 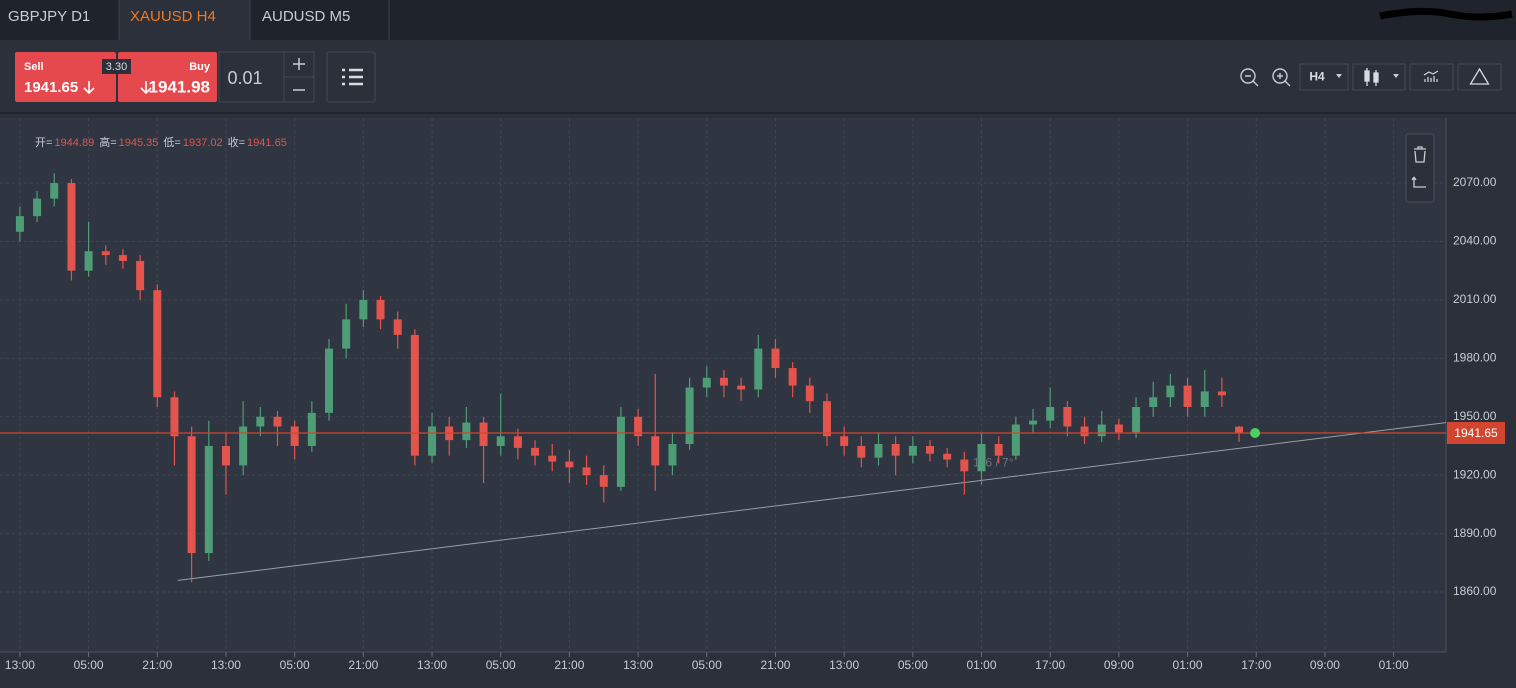 What do you see at coordinates (173, 16) in the screenshot?
I see `tab: XAUUSD H4` at bounding box center [173, 16].